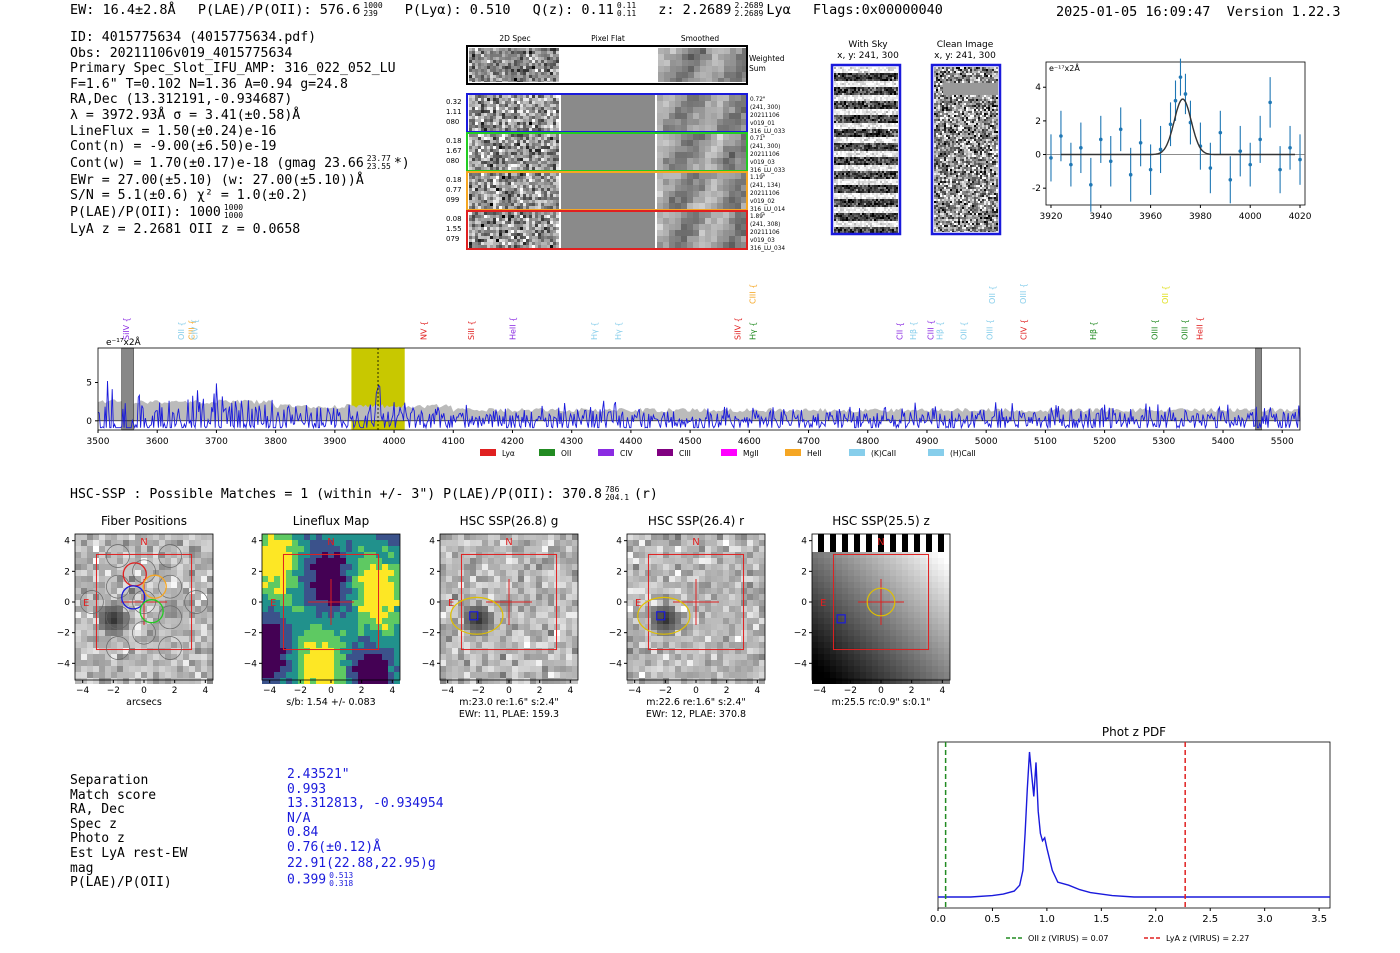 The image size is (1400, 953). Describe the element at coordinates (341, 883) in the screenshot. I see `match-plae-lo: 0.318` at that location.